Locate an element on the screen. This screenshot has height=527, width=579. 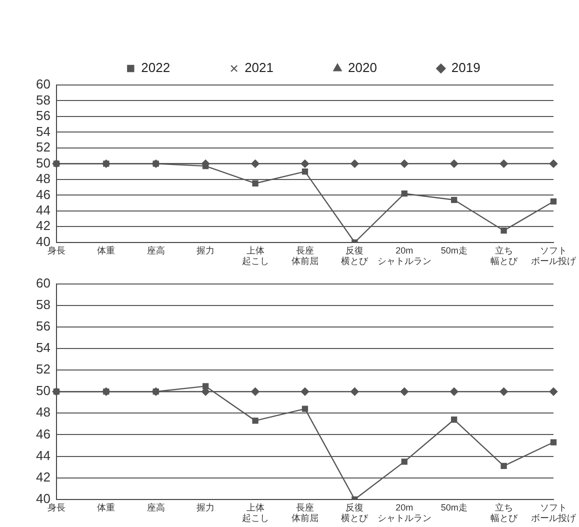
legend-label: 2021 is located at coordinates (259, 68).